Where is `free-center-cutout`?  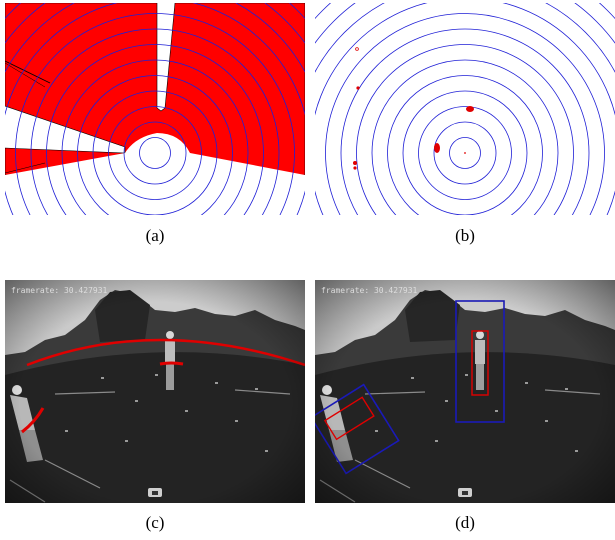 free-center-cutout is located at coordinates (155, 174).